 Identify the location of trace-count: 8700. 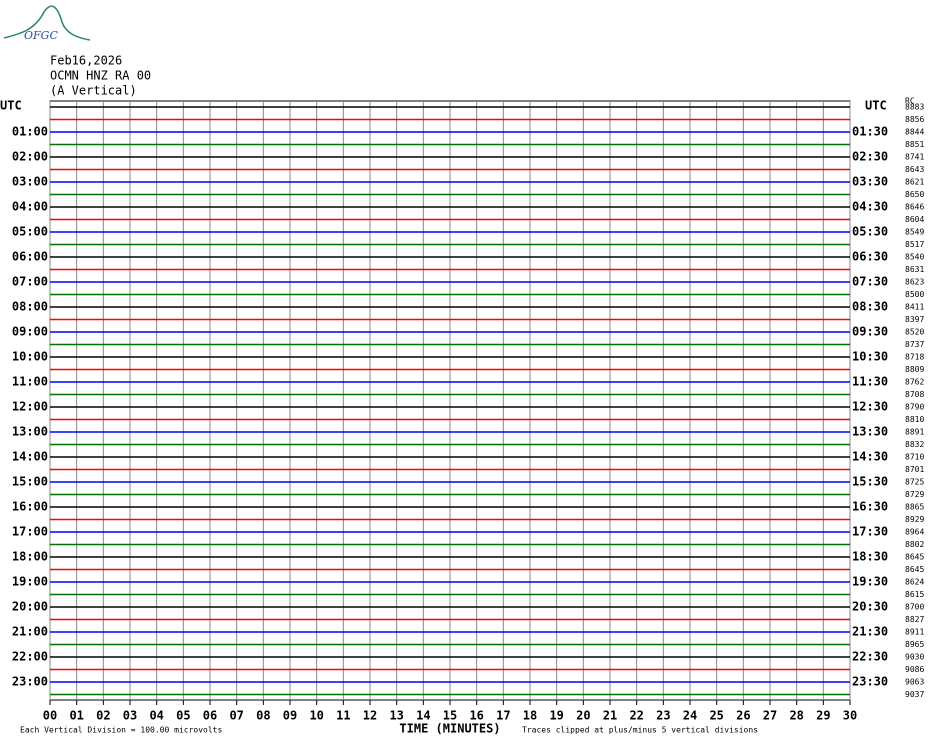
(914, 607).